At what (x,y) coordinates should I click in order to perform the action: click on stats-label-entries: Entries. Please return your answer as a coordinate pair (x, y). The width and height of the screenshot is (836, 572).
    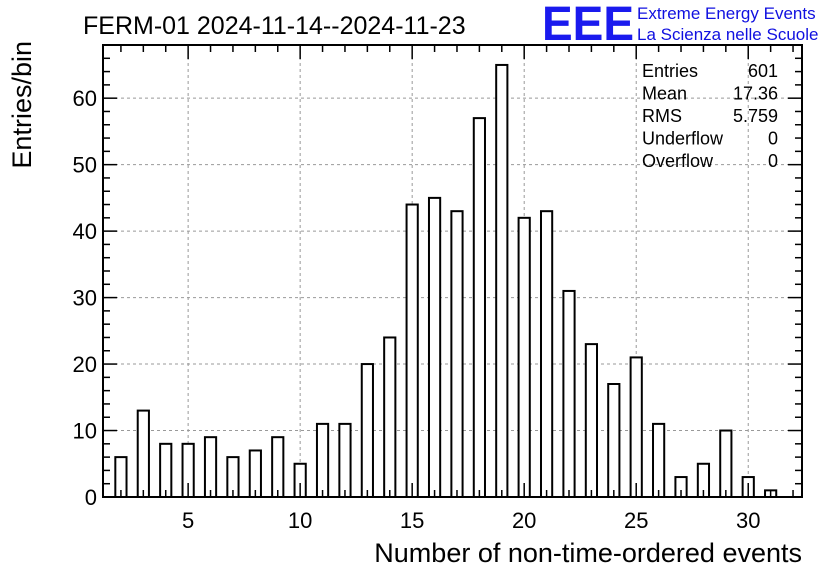
    Looking at the image, I should click on (670, 71).